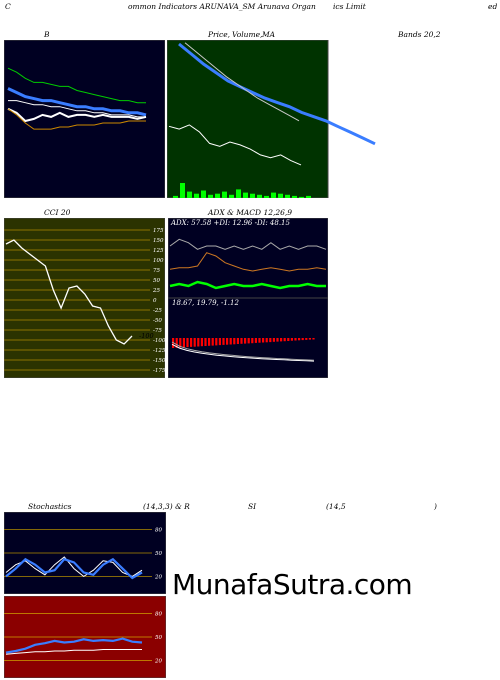 This screenshot has height=680, width=500. I want to click on rsi-params: (14,5, so click(336, 506).